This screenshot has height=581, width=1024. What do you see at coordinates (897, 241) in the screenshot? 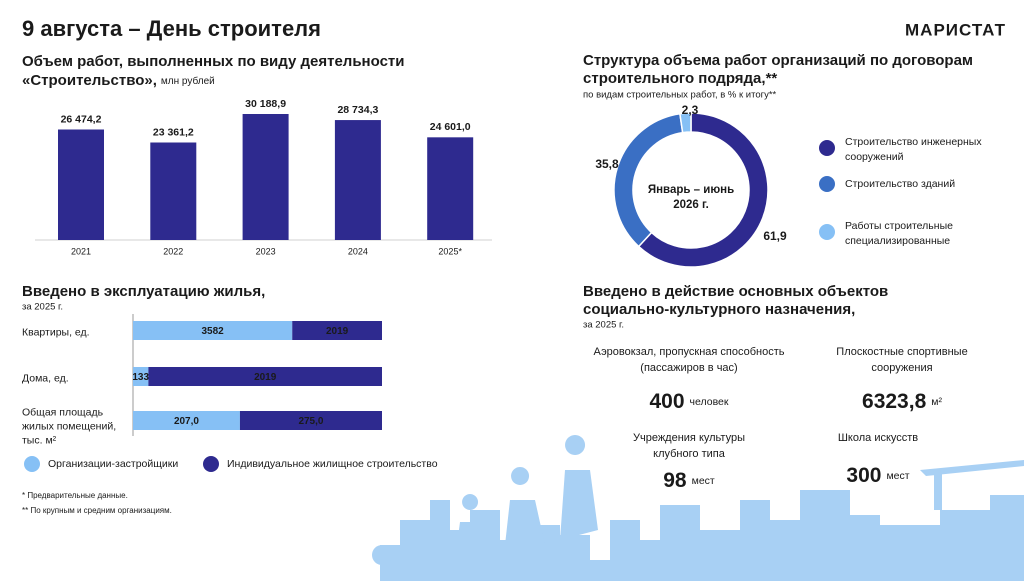
I see `legend-label: специализированные` at bounding box center [897, 241].